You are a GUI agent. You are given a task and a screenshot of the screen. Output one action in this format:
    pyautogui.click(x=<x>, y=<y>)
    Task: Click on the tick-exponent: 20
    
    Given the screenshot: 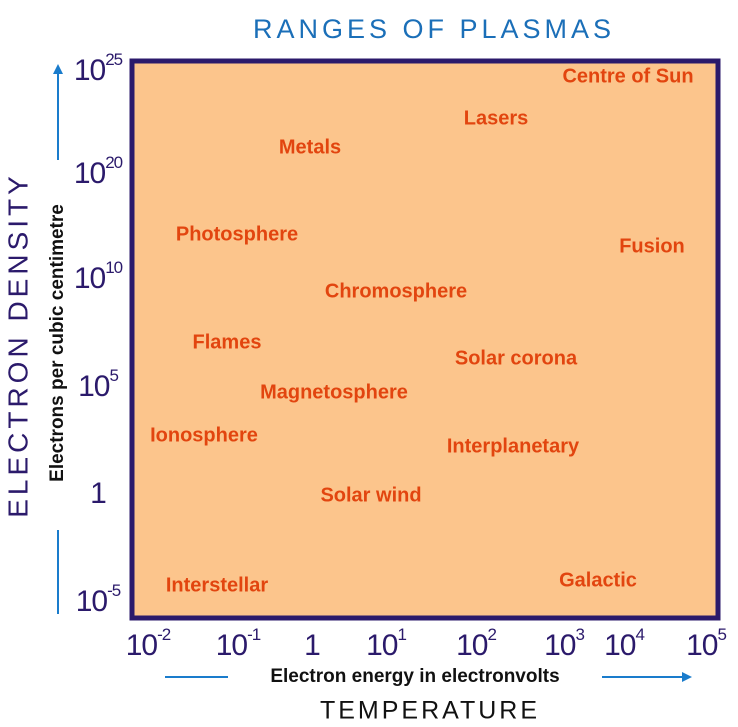 What is the action you would take?
    pyautogui.click(x=113, y=162)
    